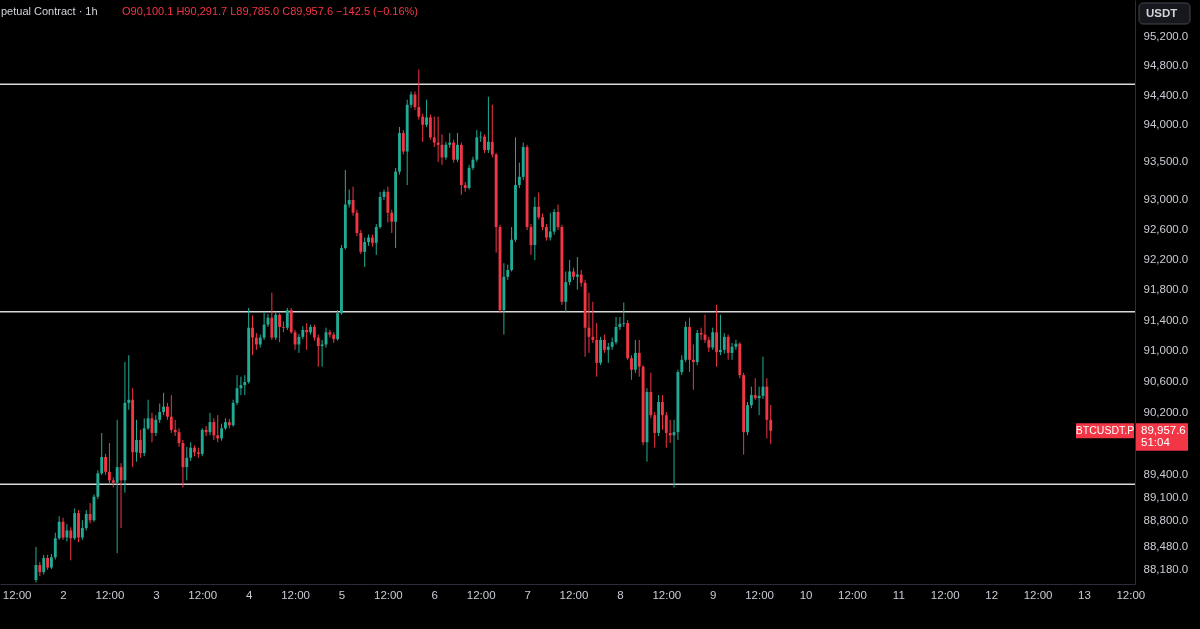 Image resolution: width=1200 pixels, height=629 pixels. Describe the element at coordinates (434, 594) in the screenshot. I see `x-tick-label: 6` at that location.